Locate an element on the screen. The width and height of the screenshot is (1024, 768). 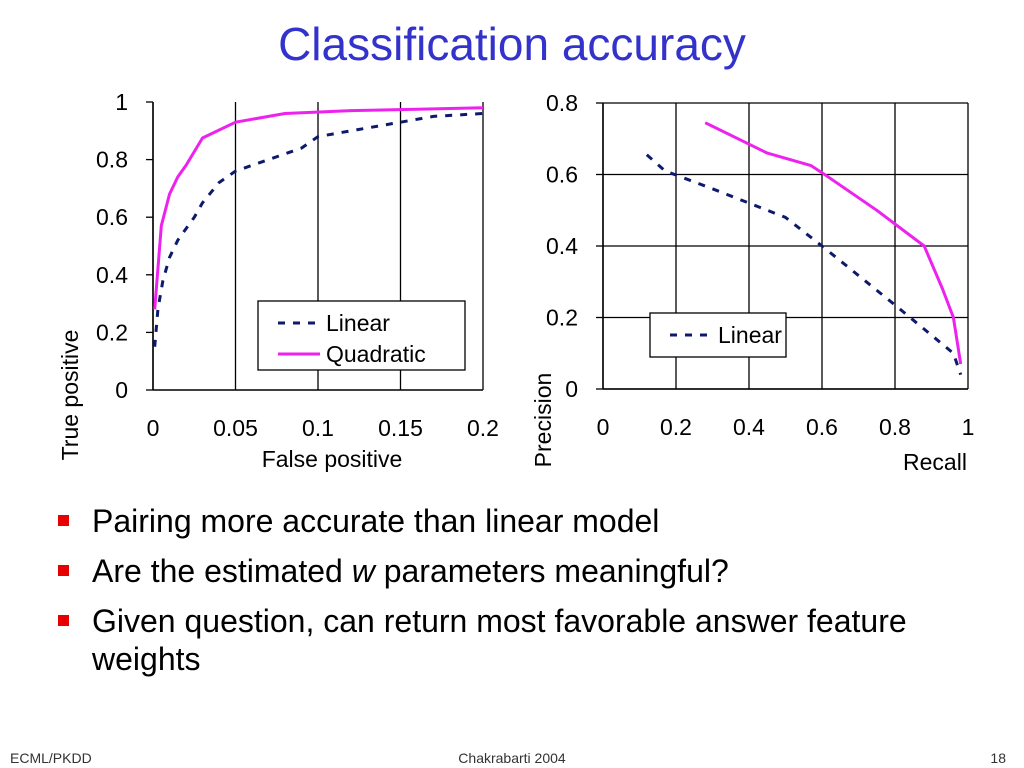
bullet-item: Pairing more accurate than linear model is located at coordinates (533, 521).